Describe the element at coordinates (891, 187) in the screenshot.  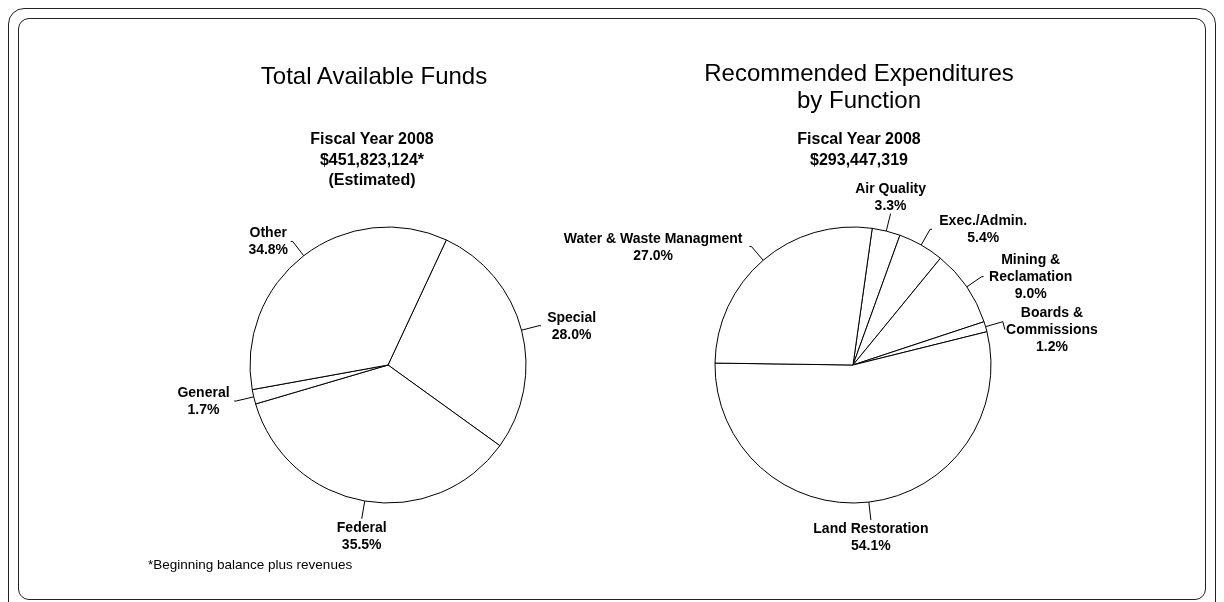
I see `slice-label: Air Quality` at that location.